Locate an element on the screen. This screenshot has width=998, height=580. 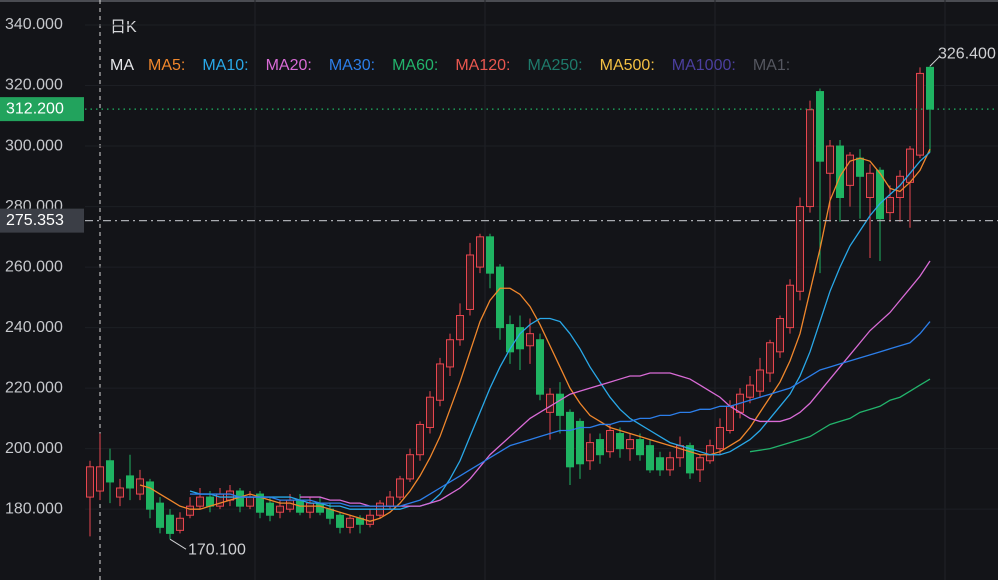
legend-entry: MA60: is located at coordinates (415, 65).